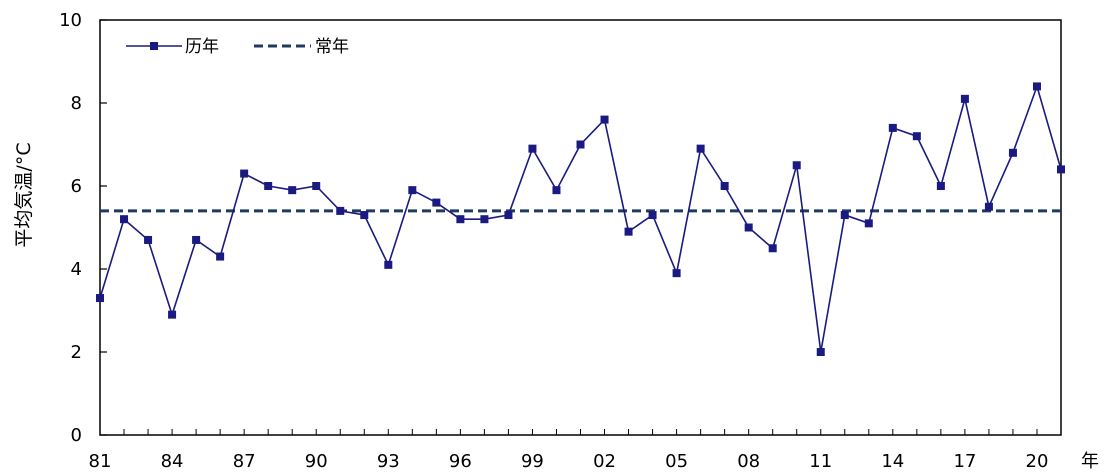 The height and width of the screenshot is (475, 1111). I want to click on x-tick-label: 20, so click(1037, 461).